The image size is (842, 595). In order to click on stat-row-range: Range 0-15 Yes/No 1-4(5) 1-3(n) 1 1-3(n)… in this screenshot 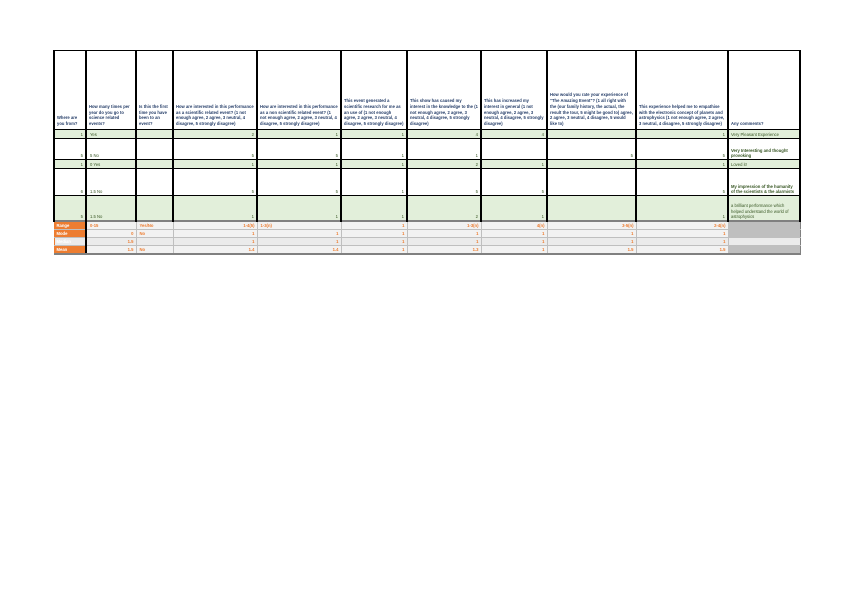, I will do `click(427, 225)`.